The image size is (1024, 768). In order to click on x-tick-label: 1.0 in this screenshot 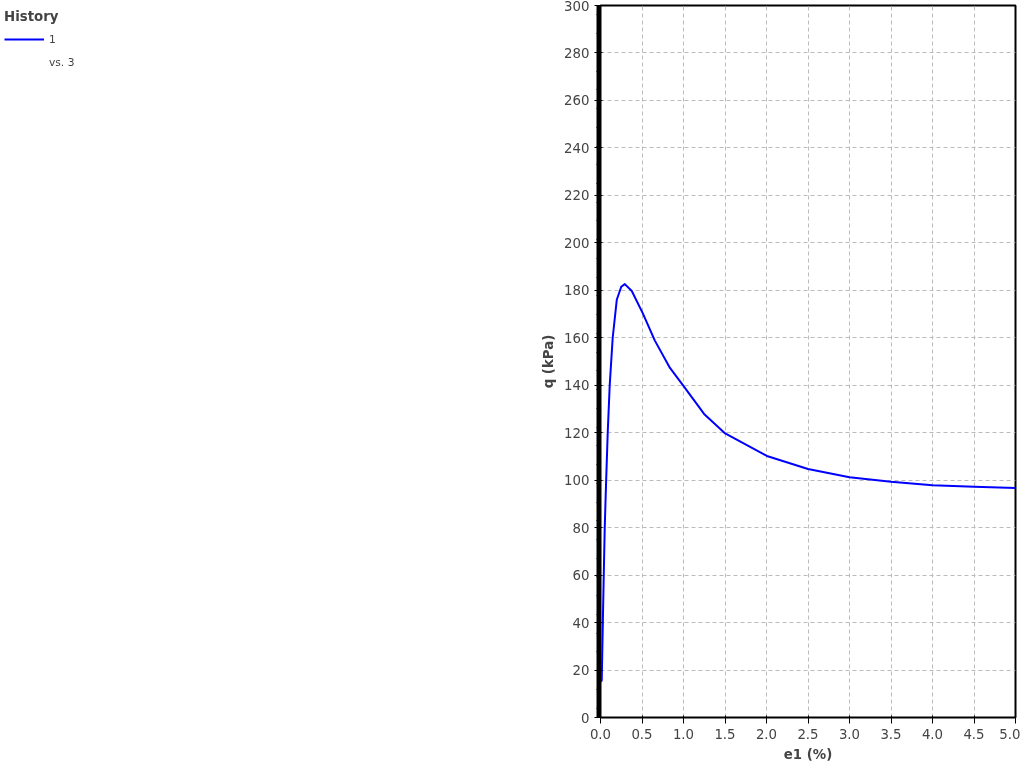, I will do `click(683, 734)`.